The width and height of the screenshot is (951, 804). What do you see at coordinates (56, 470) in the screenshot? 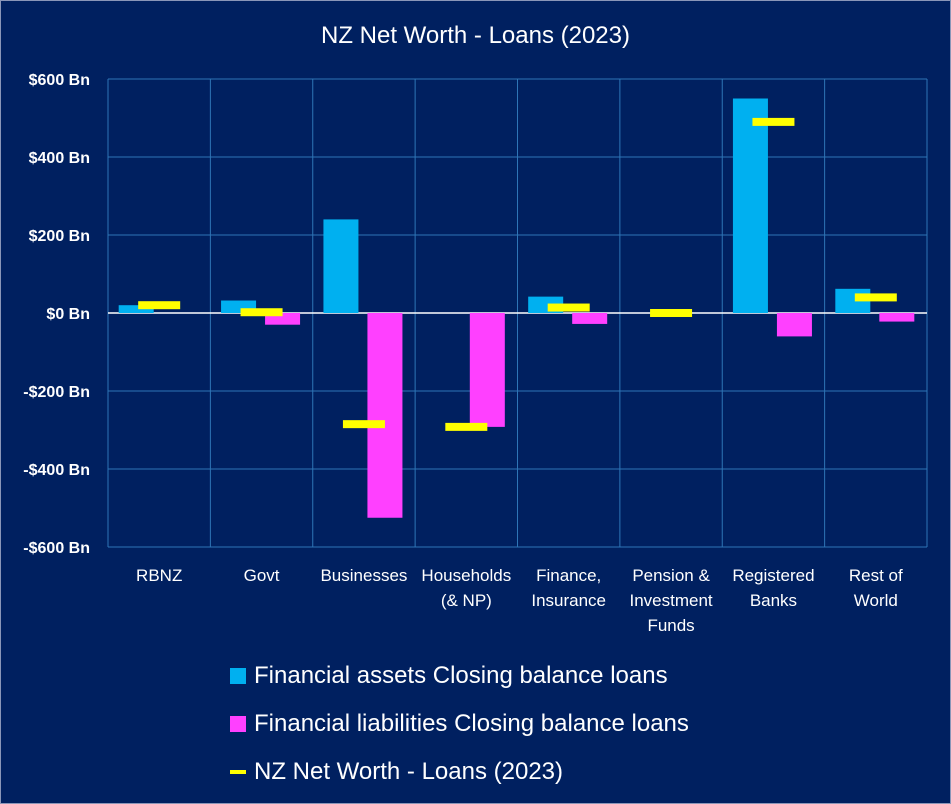
I see `y-tick-label-5: -$400 Bn` at bounding box center [56, 470].